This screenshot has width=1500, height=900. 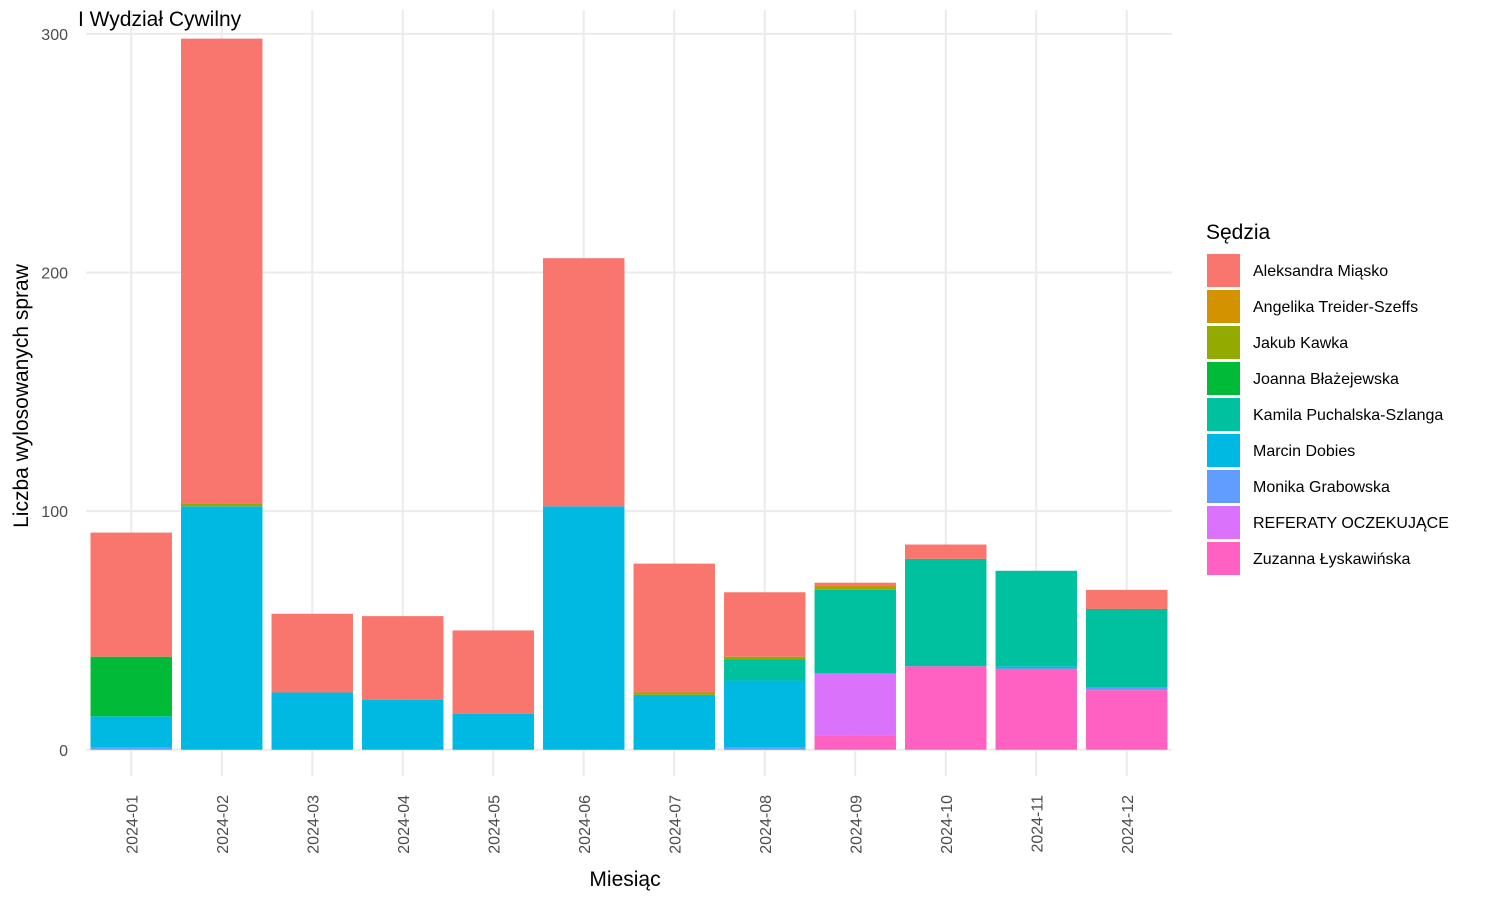 What do you see at coordinates (54, 393) in the screenshot?
I see `y-axis-ticks: 0 100 200 300` at bounding box center [54, 393].